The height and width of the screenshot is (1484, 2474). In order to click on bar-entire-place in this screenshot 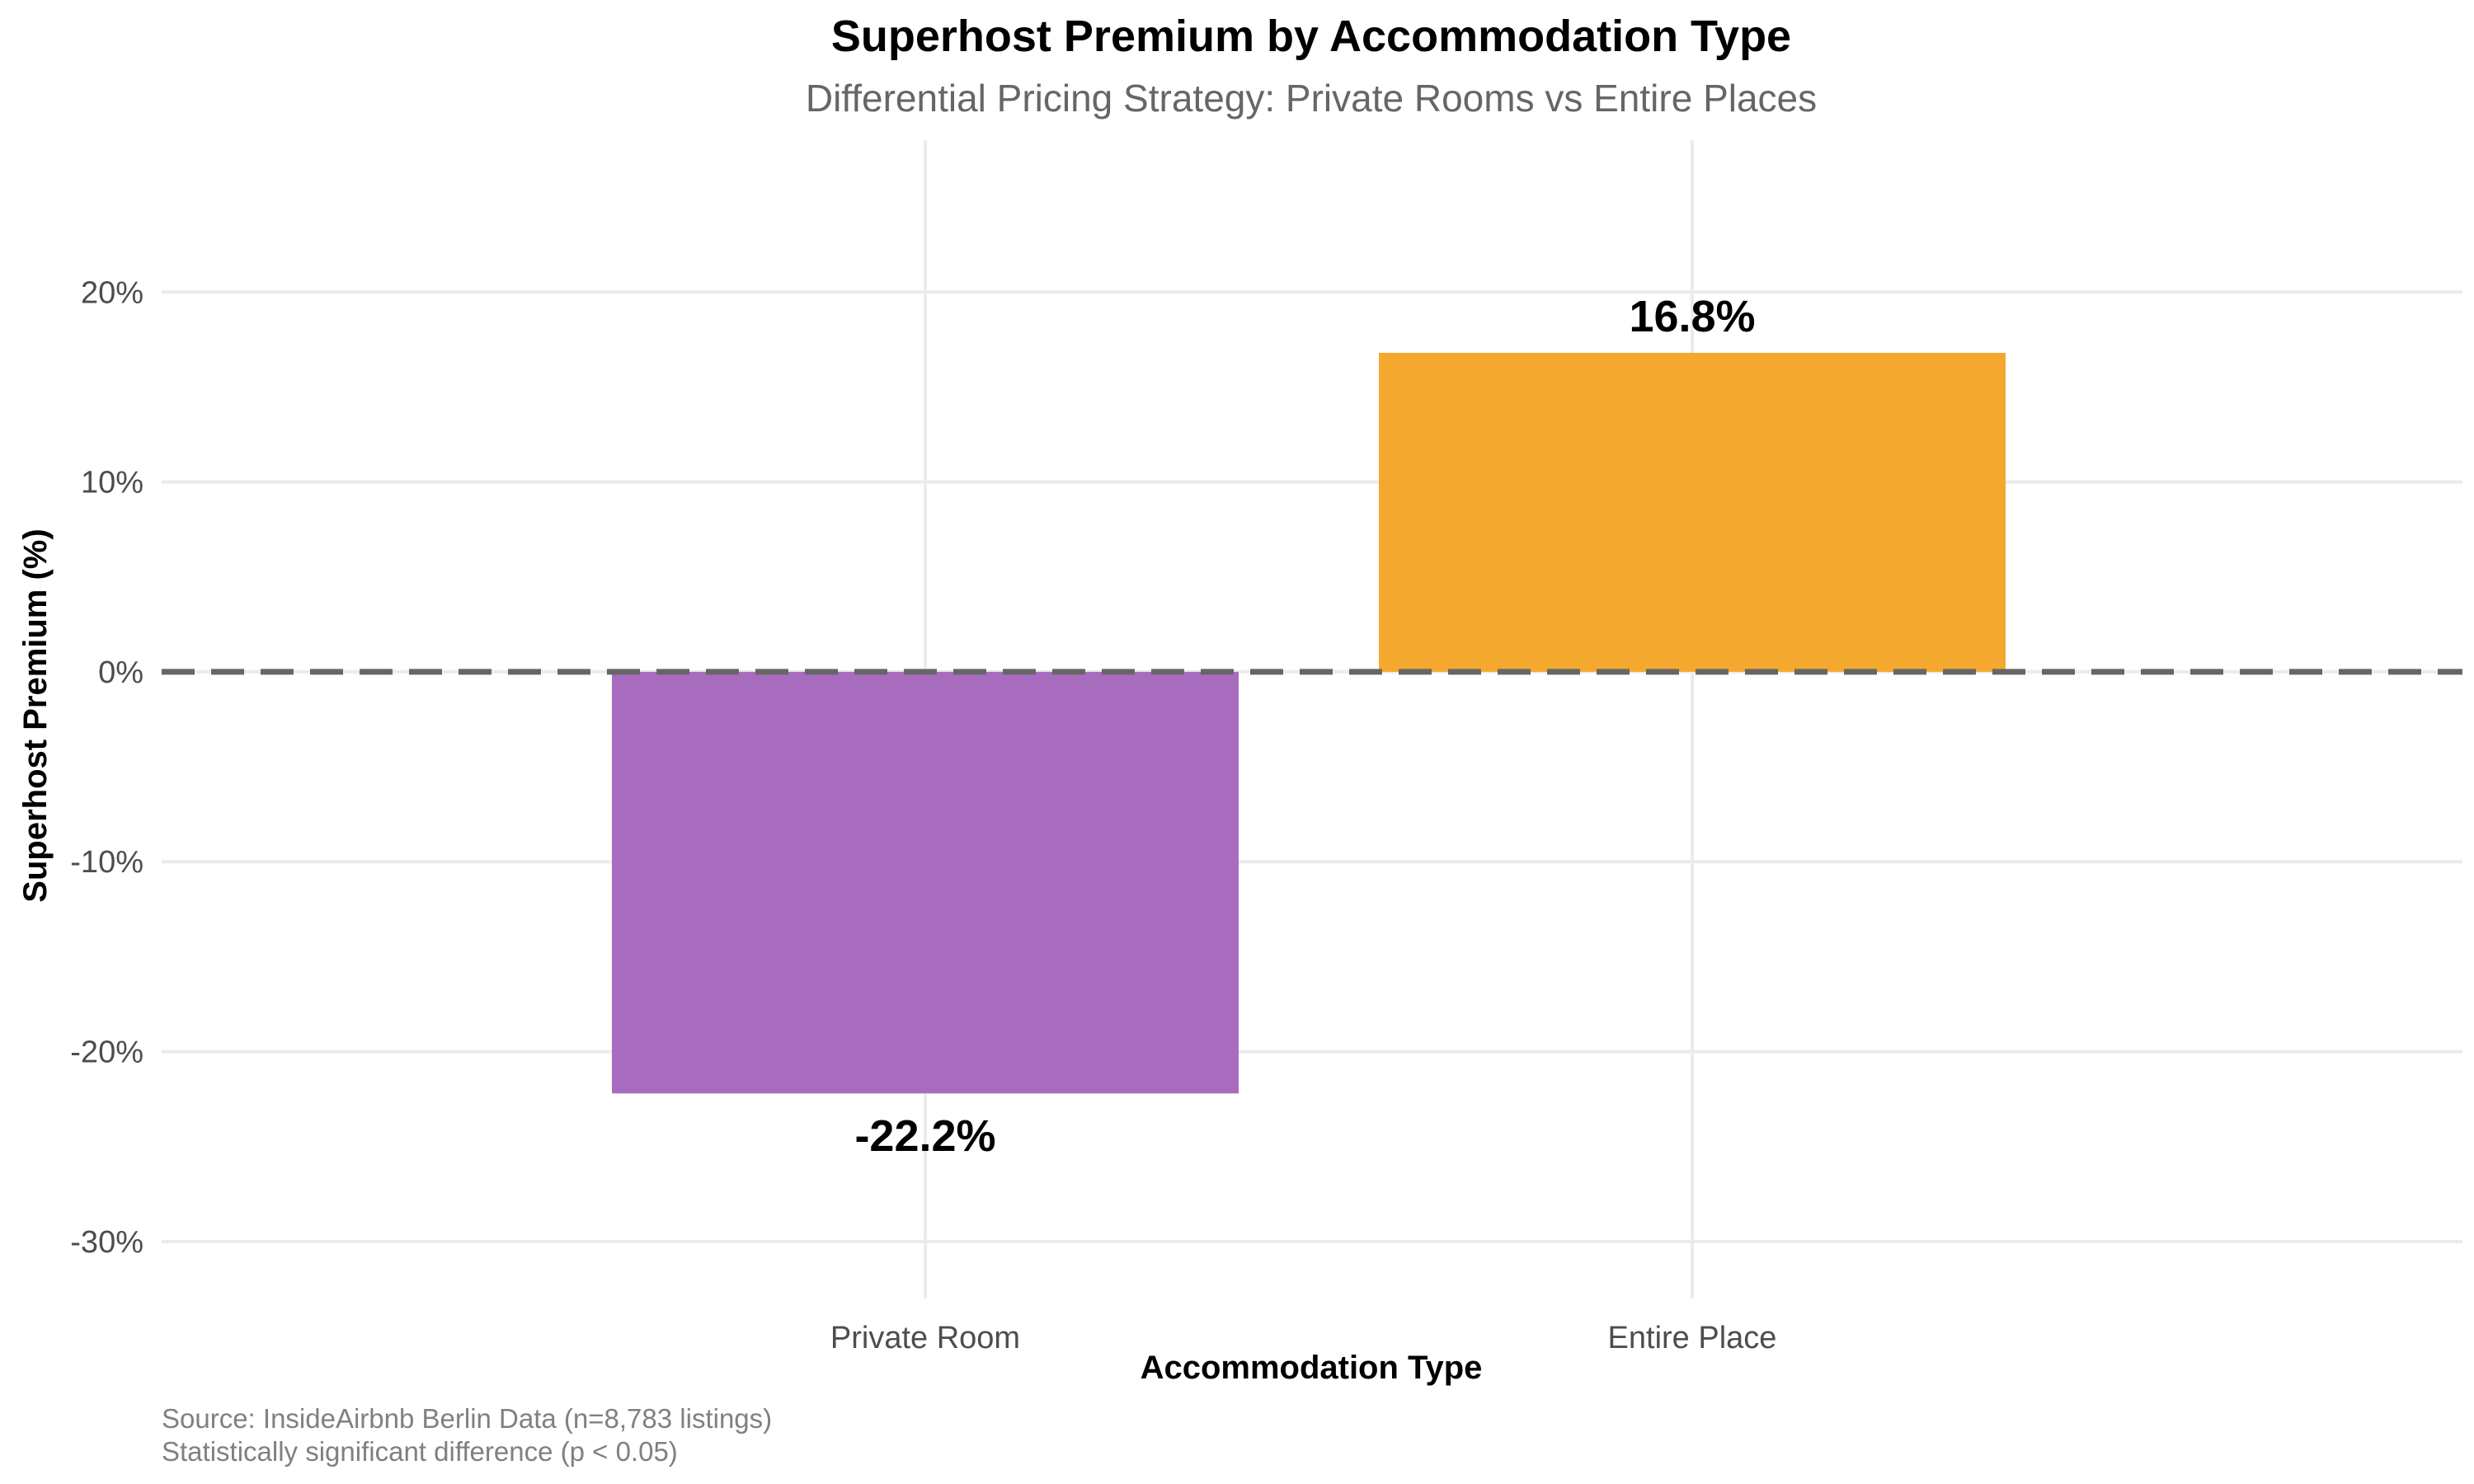, I will do `click(1692, 512)`.